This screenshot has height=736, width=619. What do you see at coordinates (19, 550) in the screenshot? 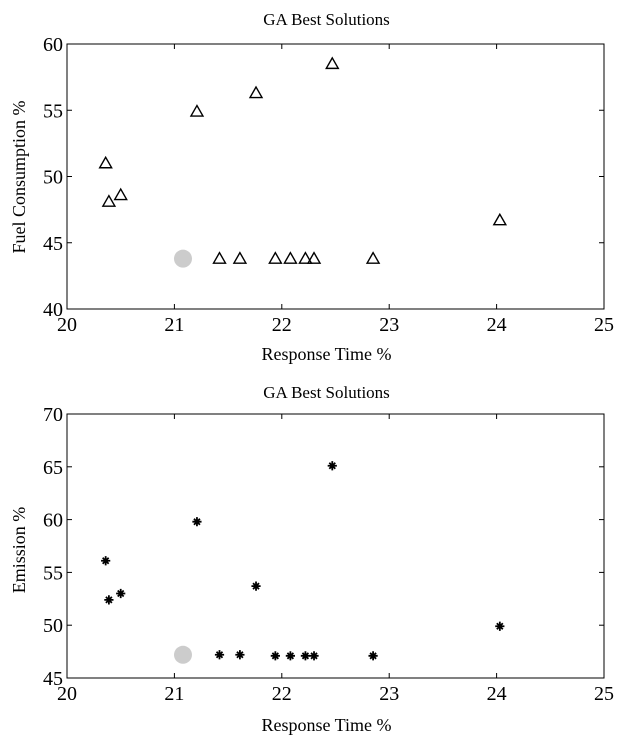
I see `y-axis-label: Emission %` at bounding box center [19, 550].